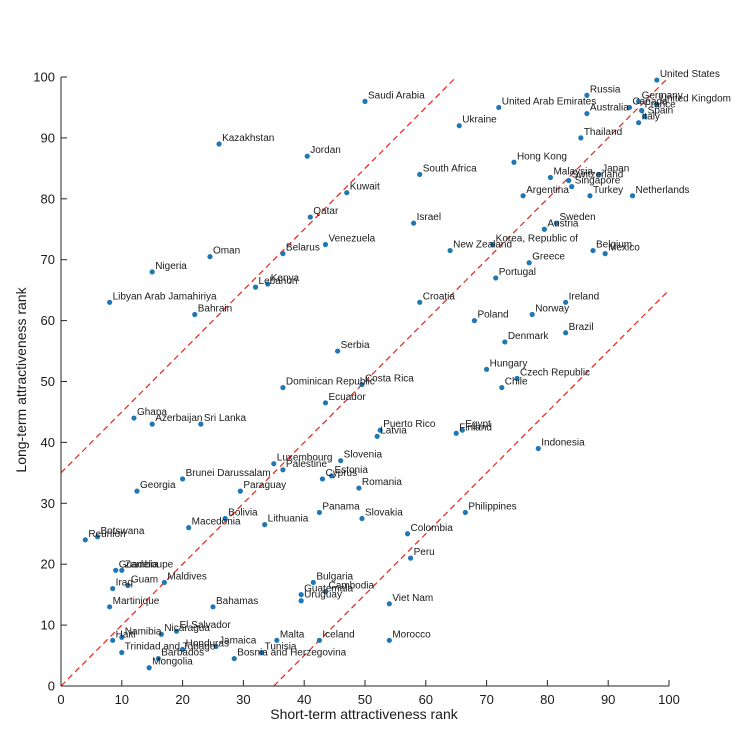 This screenshot has height=747, width=747. I want to click on point-label: Zambia, so click(142, 564).